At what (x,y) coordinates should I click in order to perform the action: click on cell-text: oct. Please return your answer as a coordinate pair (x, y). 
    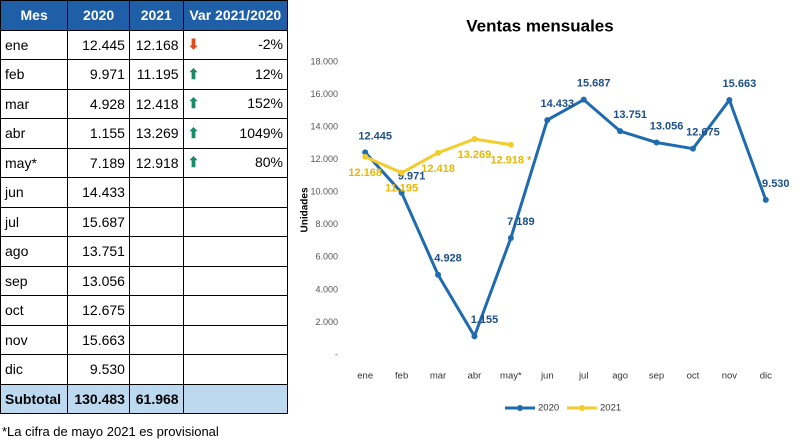
    Looking at the image, I should click on (14, 310).